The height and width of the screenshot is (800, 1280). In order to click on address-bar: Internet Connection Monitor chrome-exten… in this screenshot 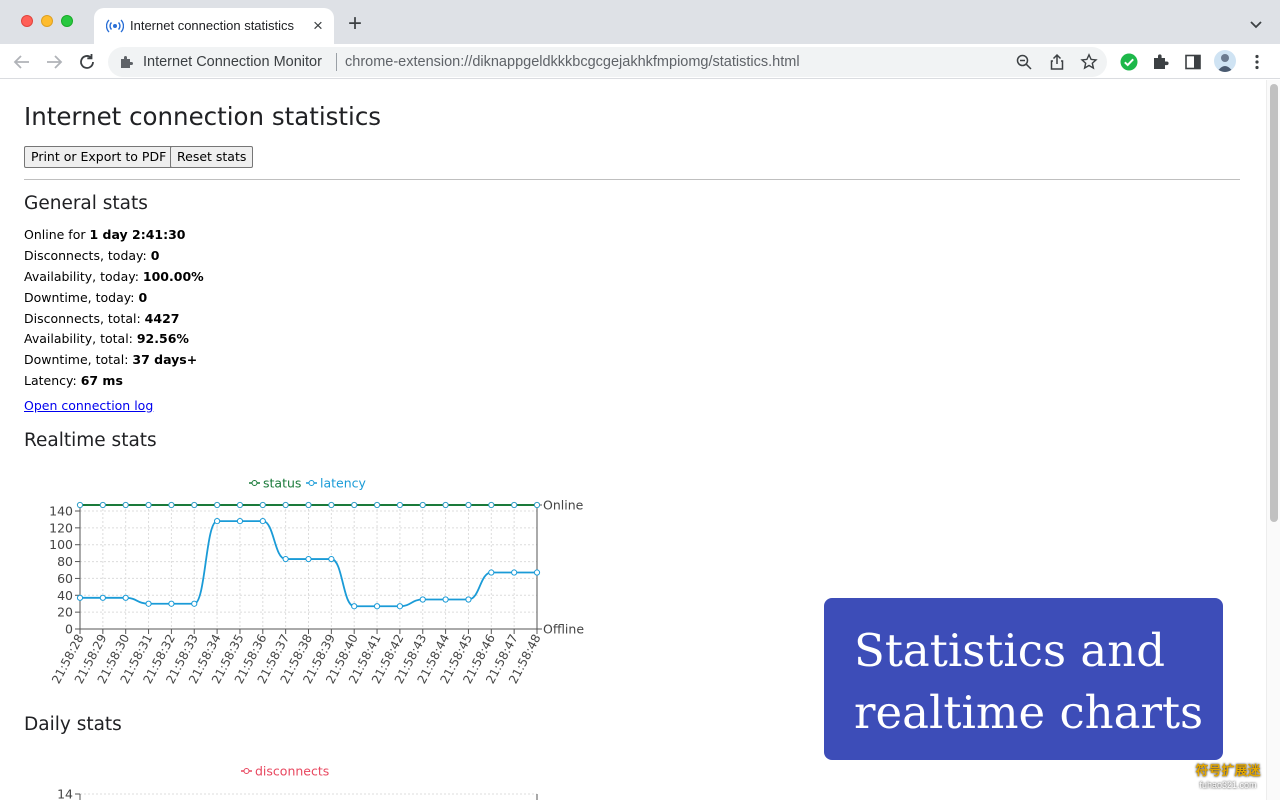, I will do `click(607, 62)`.